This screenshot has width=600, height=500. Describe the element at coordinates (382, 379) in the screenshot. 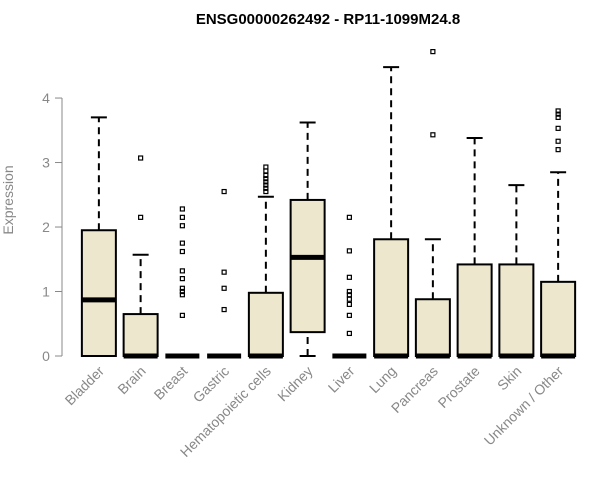

I see `x-tick-label: Lung` at that location.